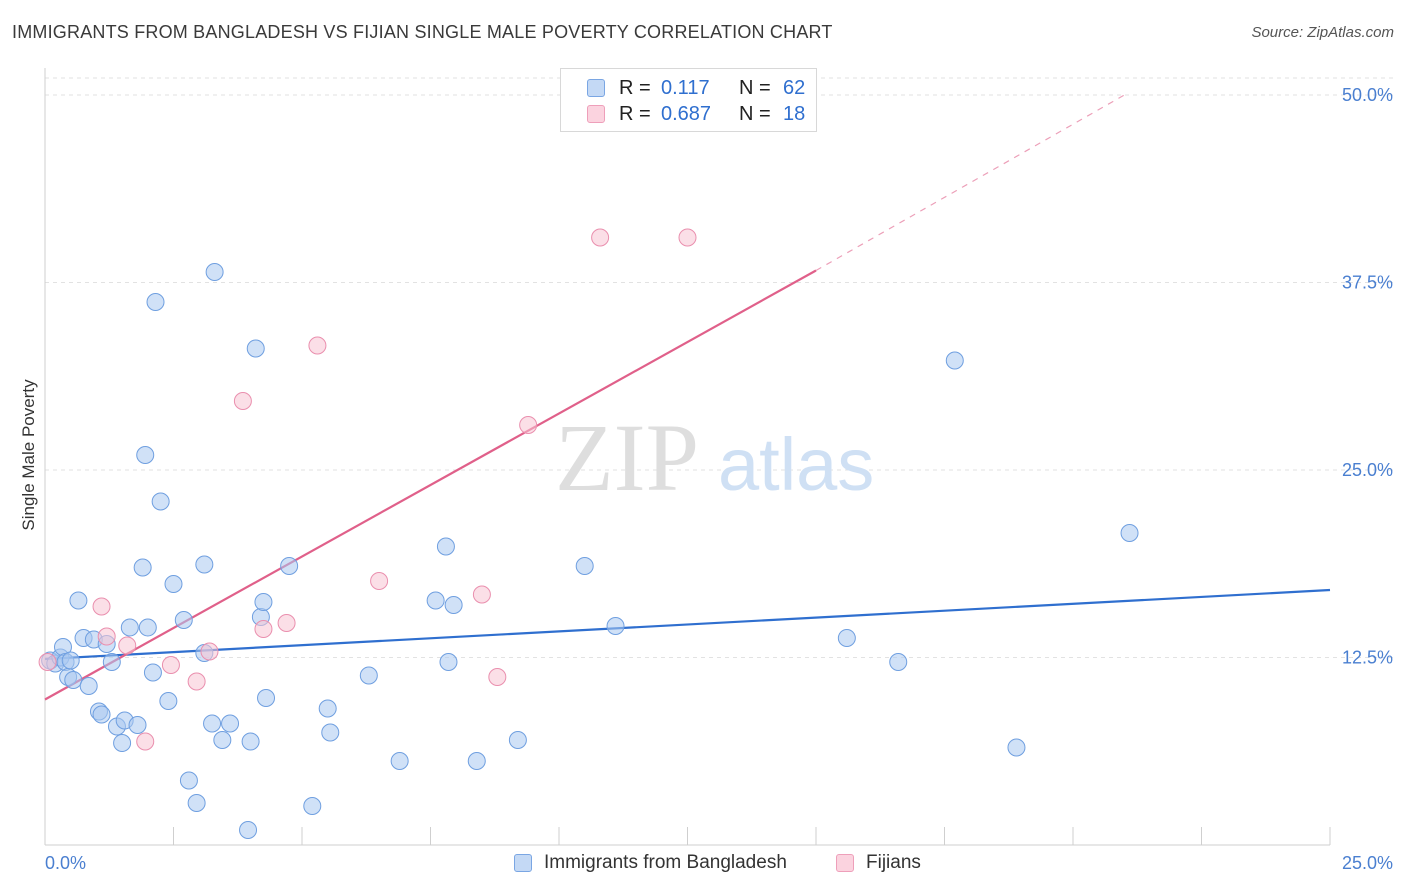 The height and width of the screenshot is (892, 1406). What do you see at coordinates (1322, 32) in the screenshot?
I see `source-label: Source: ZipAtlas.com` at bounding box center [1322, 32].